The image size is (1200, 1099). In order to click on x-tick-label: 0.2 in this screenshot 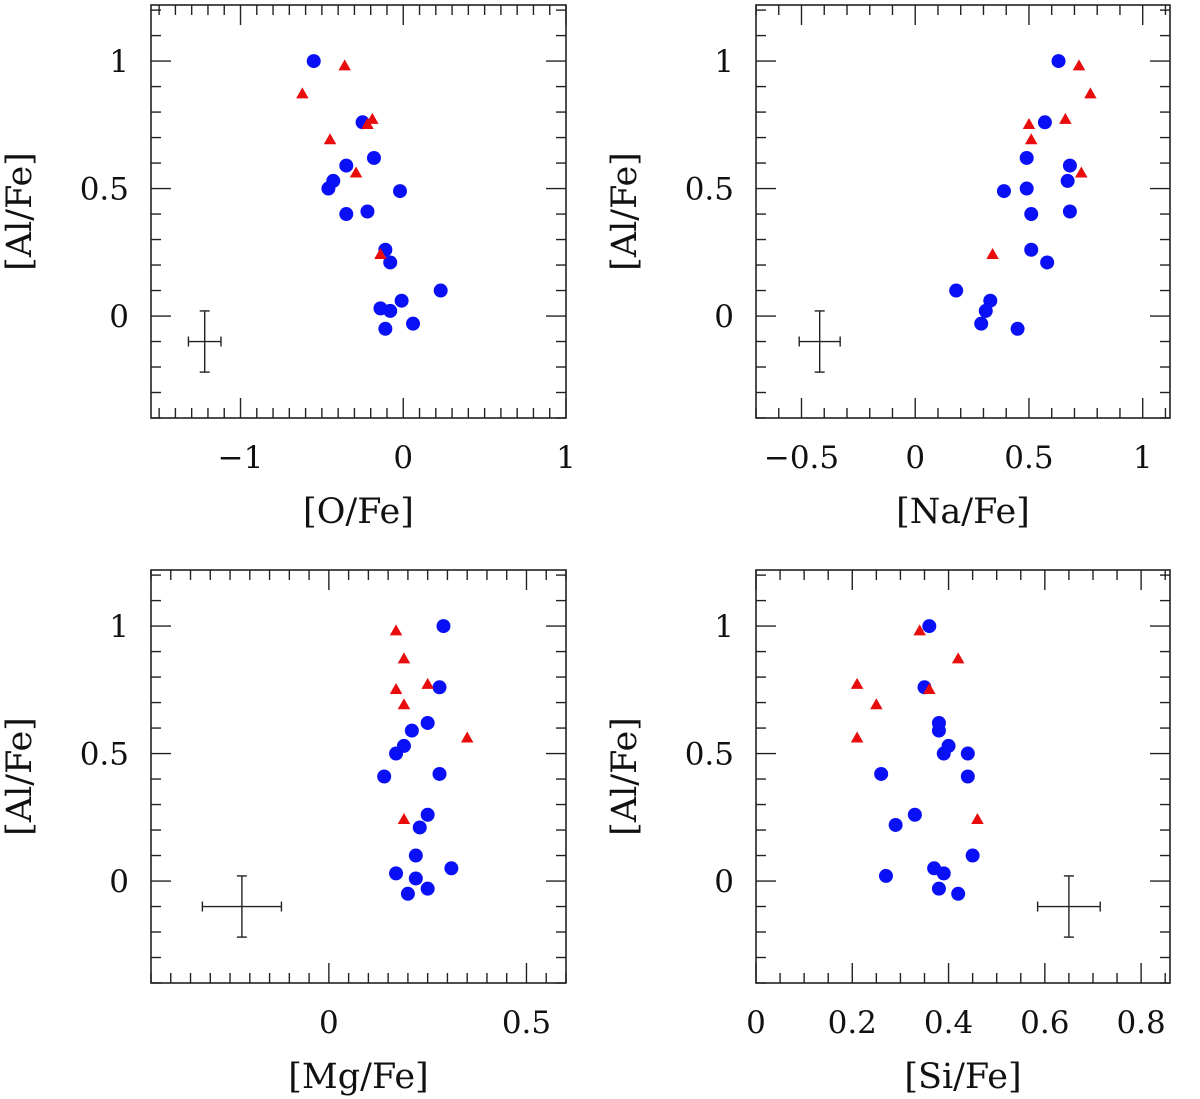, I will do `click(852, 1023)`.